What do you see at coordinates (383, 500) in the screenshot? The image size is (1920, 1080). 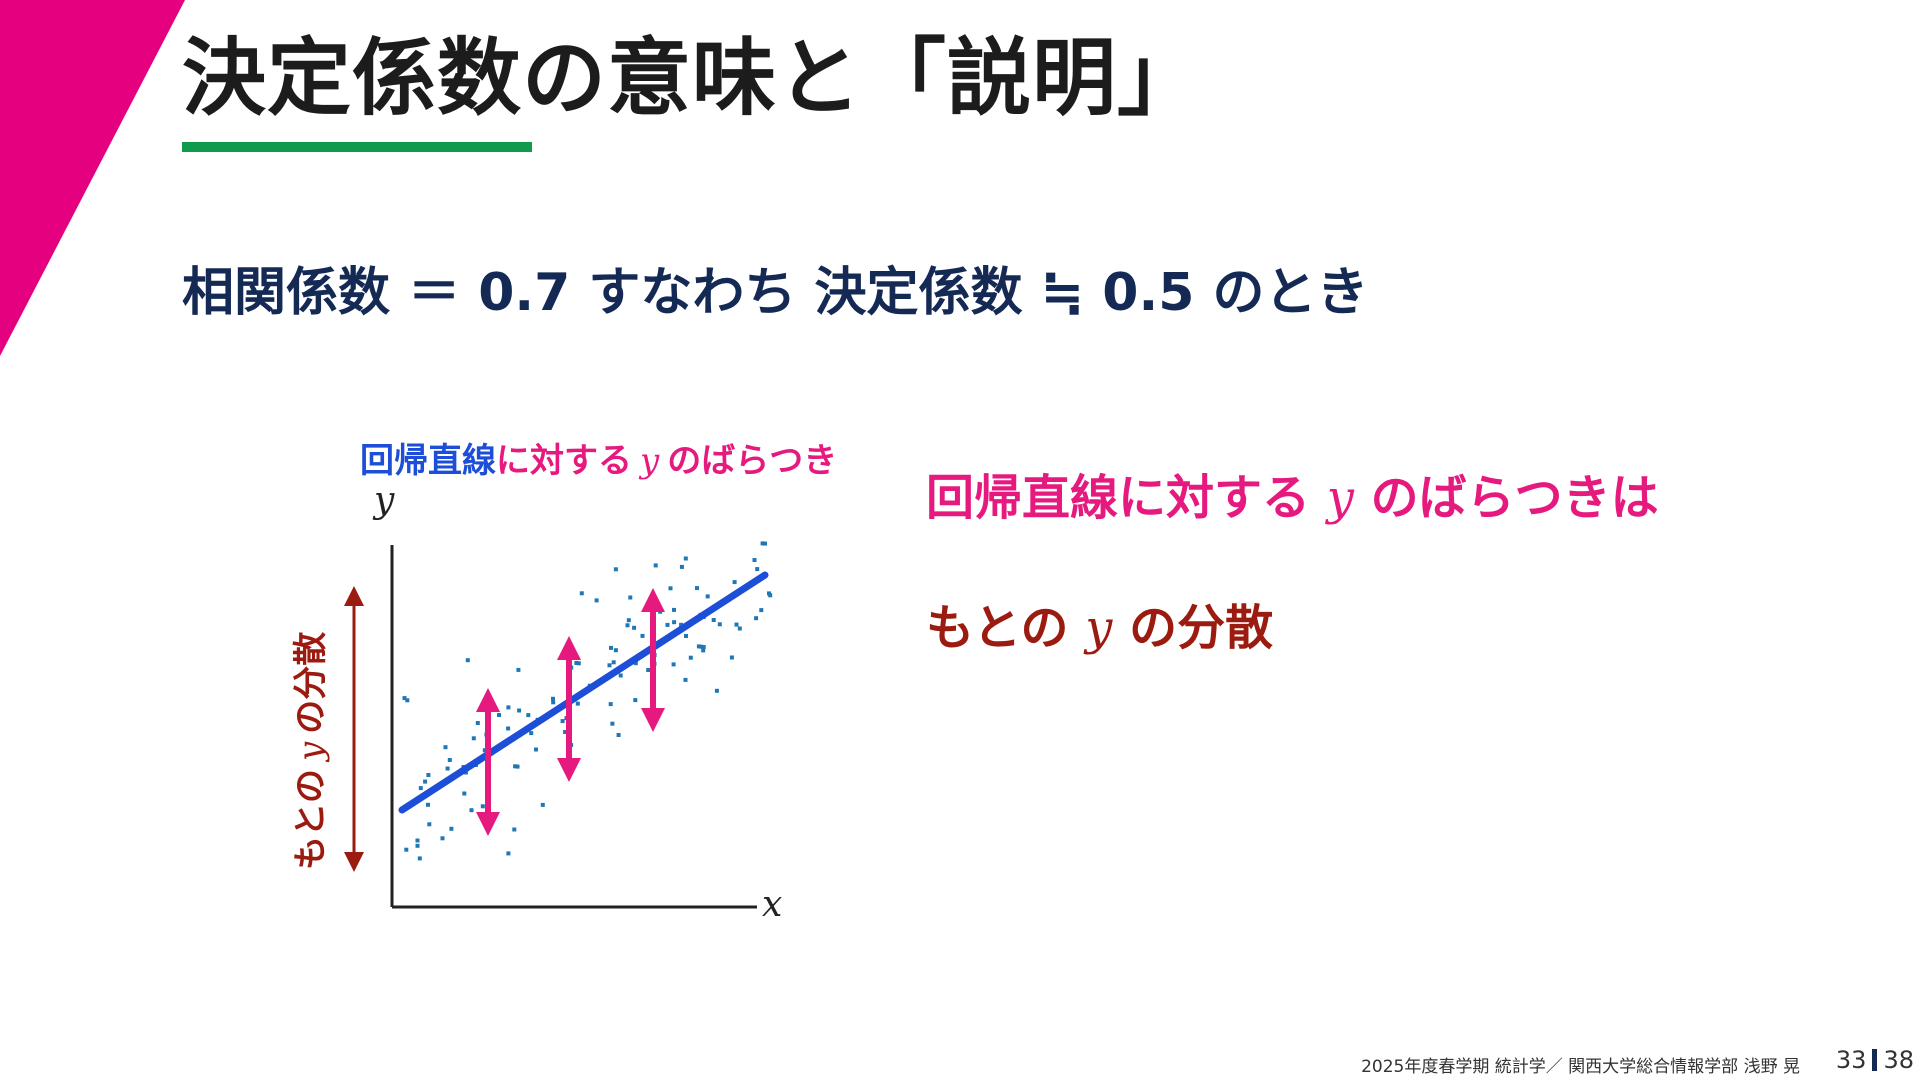 I see `y-axis-label: y` at bounding box center [383, 500].